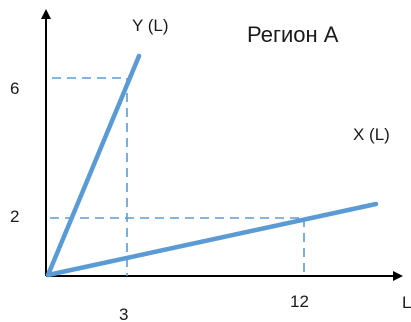 The height and width of the screenshot is (322, 411). I want to click on tick-label-y-2: 2, so click(14, 216).